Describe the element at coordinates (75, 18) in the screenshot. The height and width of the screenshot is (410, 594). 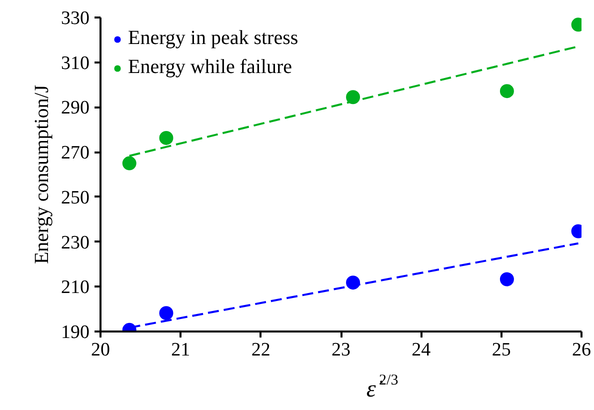
I see `y-tick-label: 330` at that location.